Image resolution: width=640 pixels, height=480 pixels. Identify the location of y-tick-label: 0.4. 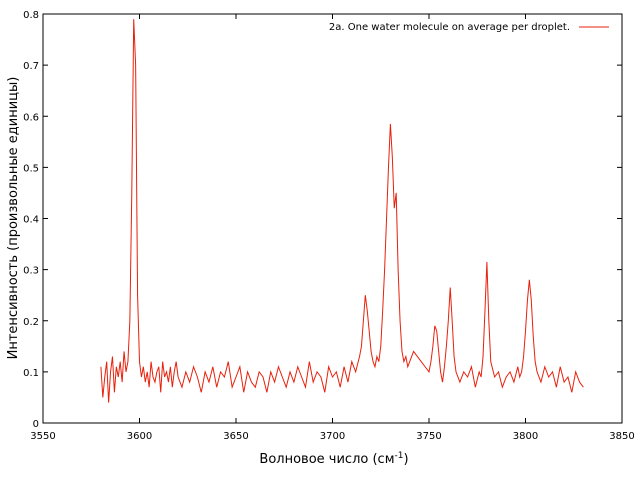
(31, 220).